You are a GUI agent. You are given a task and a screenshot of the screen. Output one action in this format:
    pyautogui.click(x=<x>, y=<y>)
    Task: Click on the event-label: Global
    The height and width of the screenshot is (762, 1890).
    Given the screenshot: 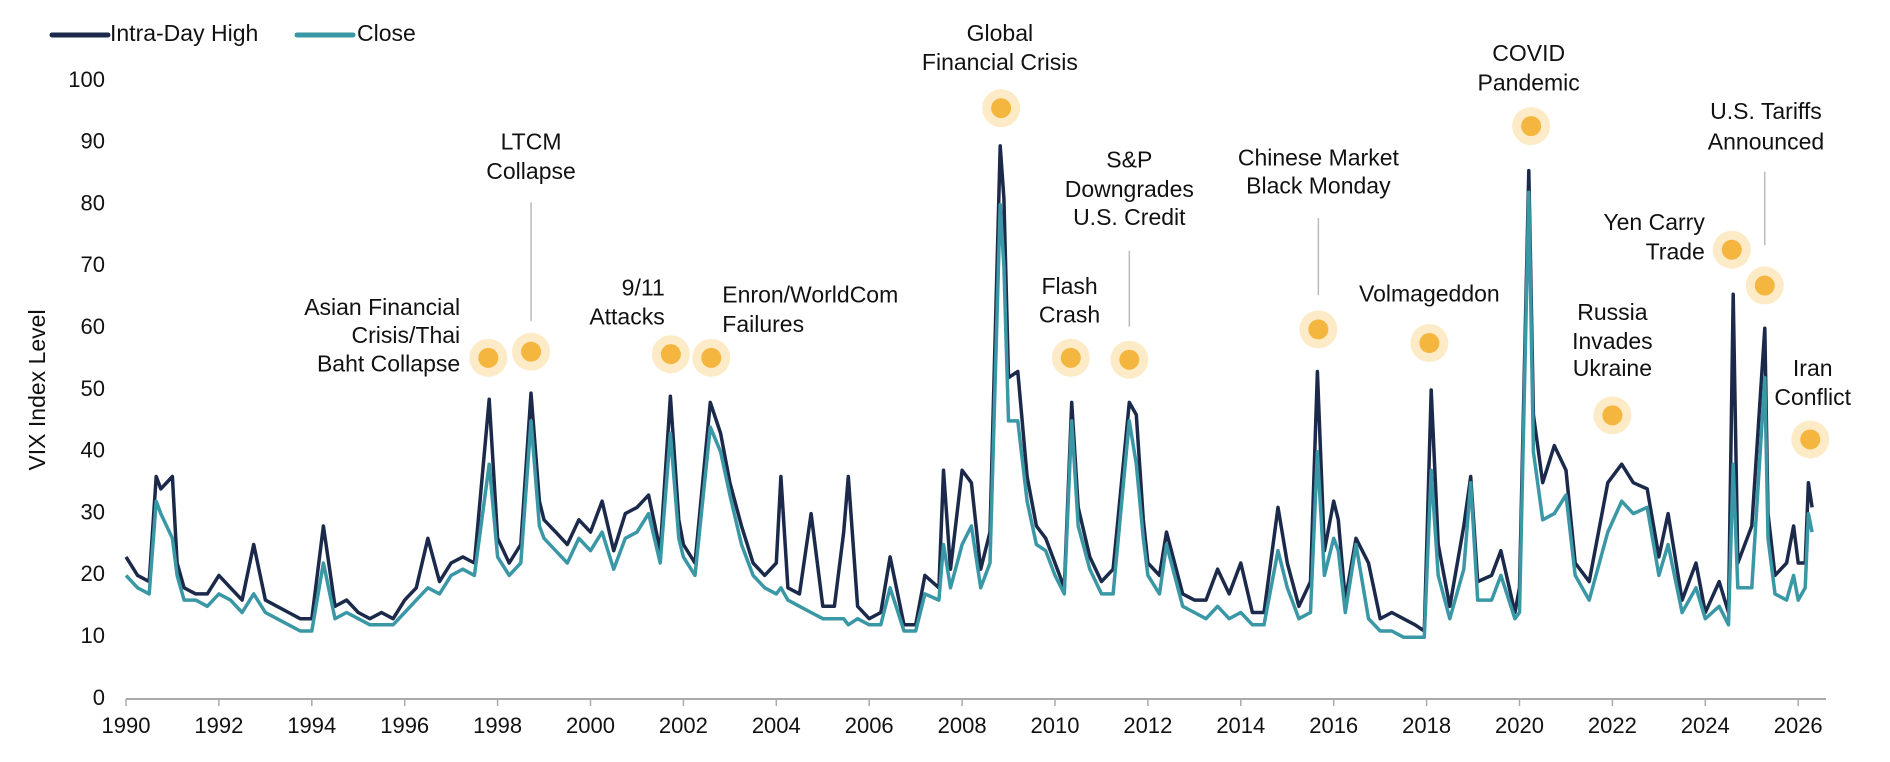 What is the action you would take?
    pyautogui.click(x=1000, y=33)
    